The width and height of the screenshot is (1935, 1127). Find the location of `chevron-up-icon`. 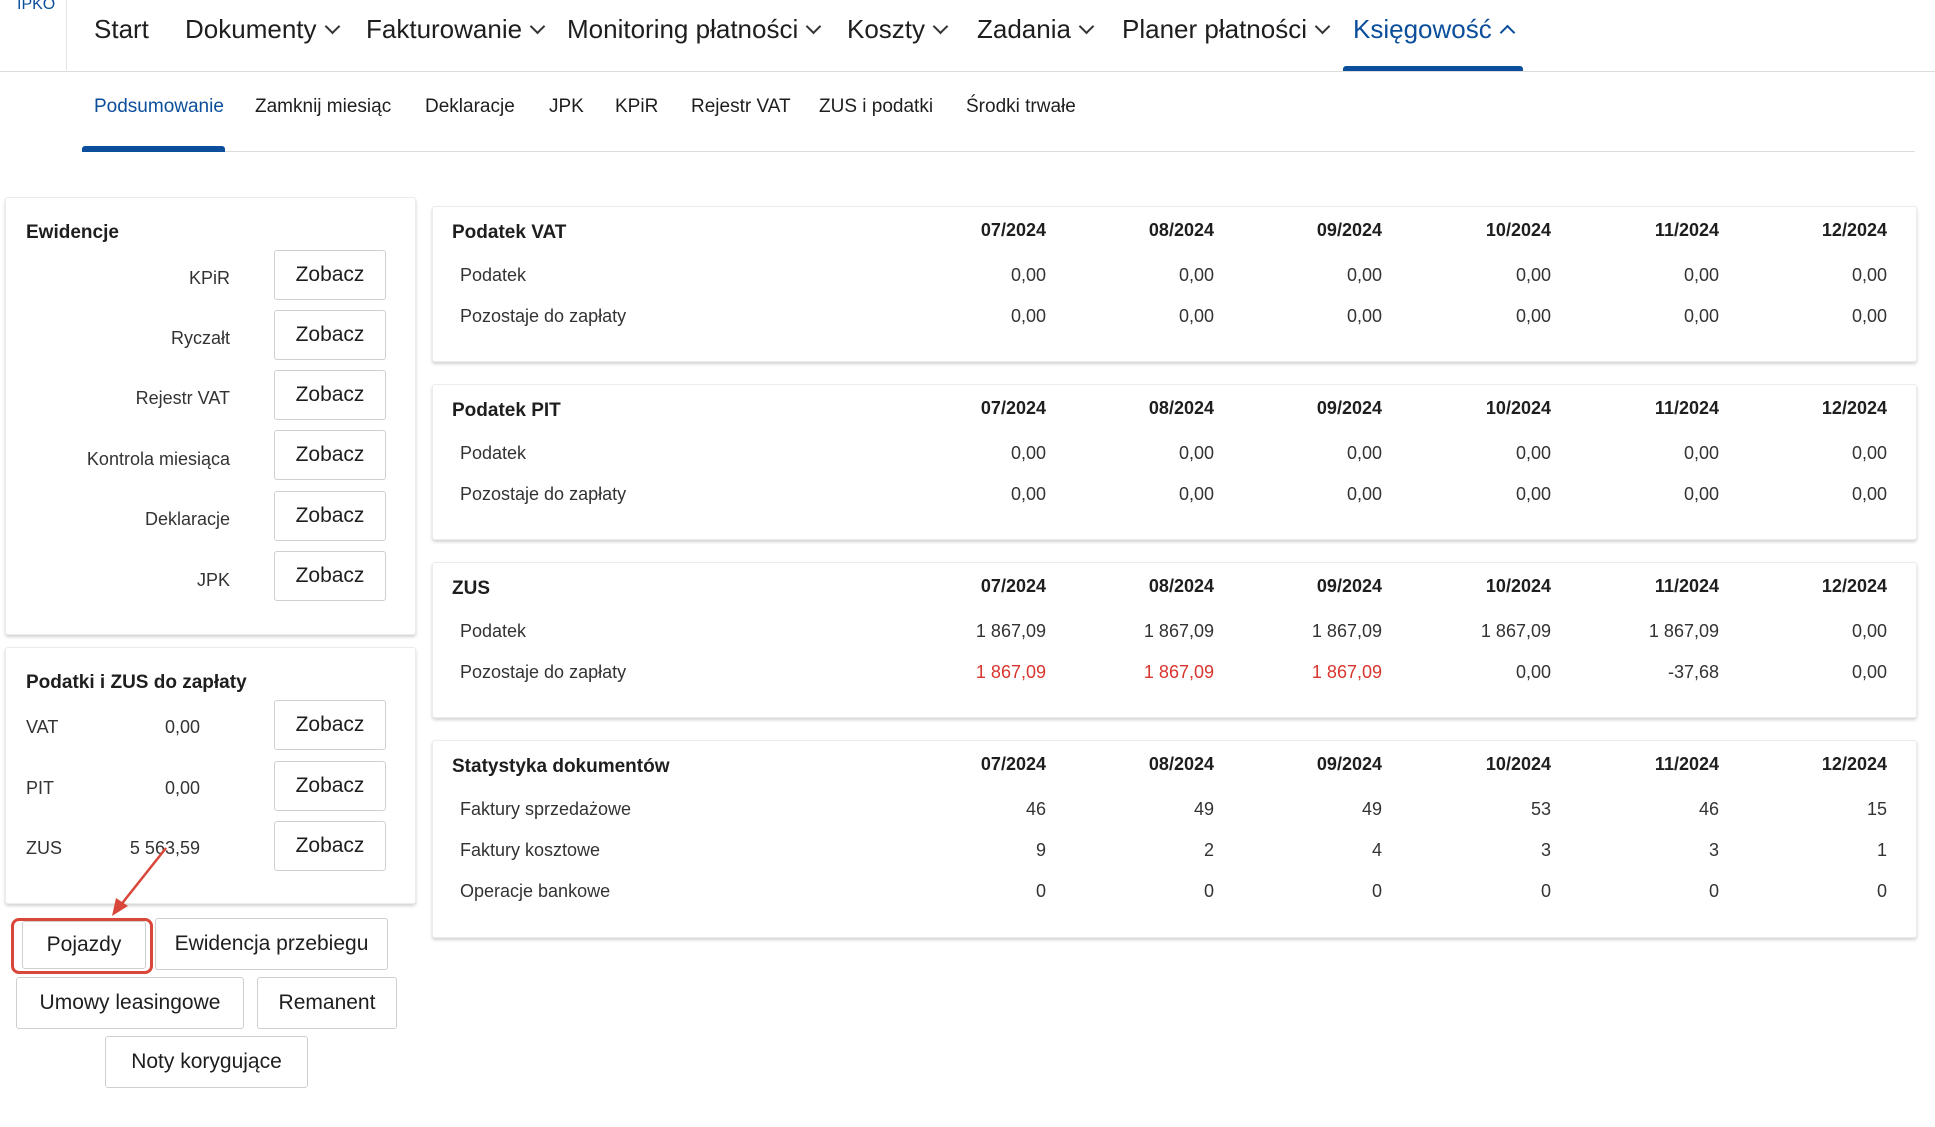

chevron-up-icon is located at coordinates (1507, 32).